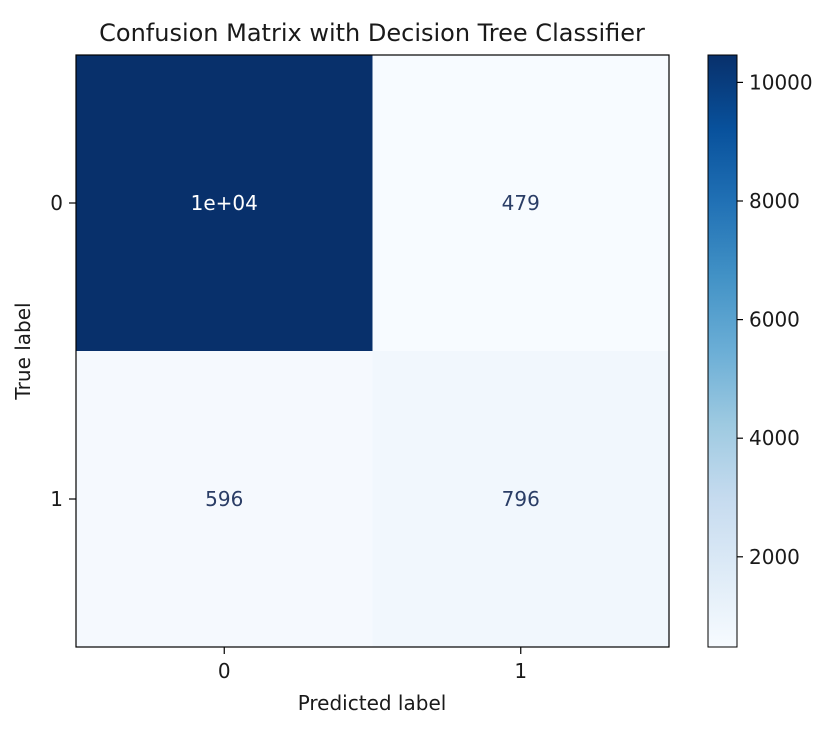 The height and width of the screenshot is (752, 833). I want to click on cell-label-1-0: 596, so click(224, 499).